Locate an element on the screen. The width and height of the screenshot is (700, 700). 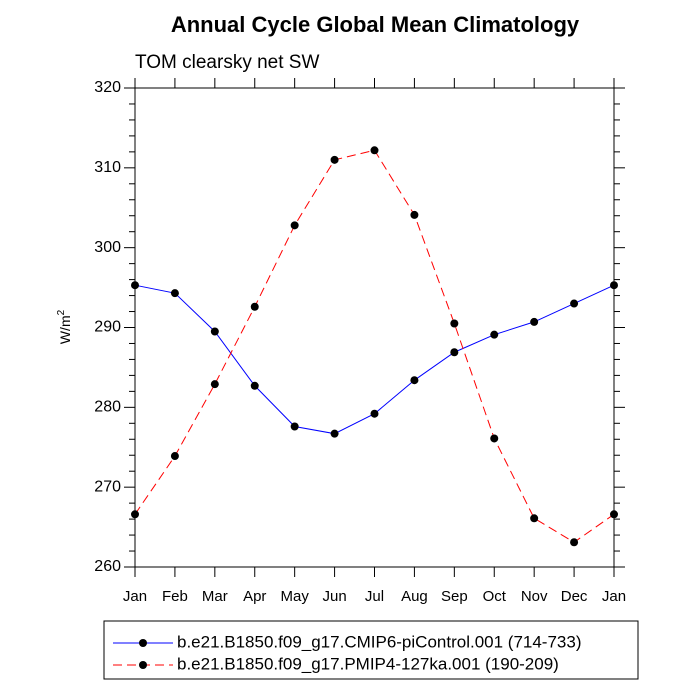
y-axis-label-text: W/m is located at coordinates (65, 329).